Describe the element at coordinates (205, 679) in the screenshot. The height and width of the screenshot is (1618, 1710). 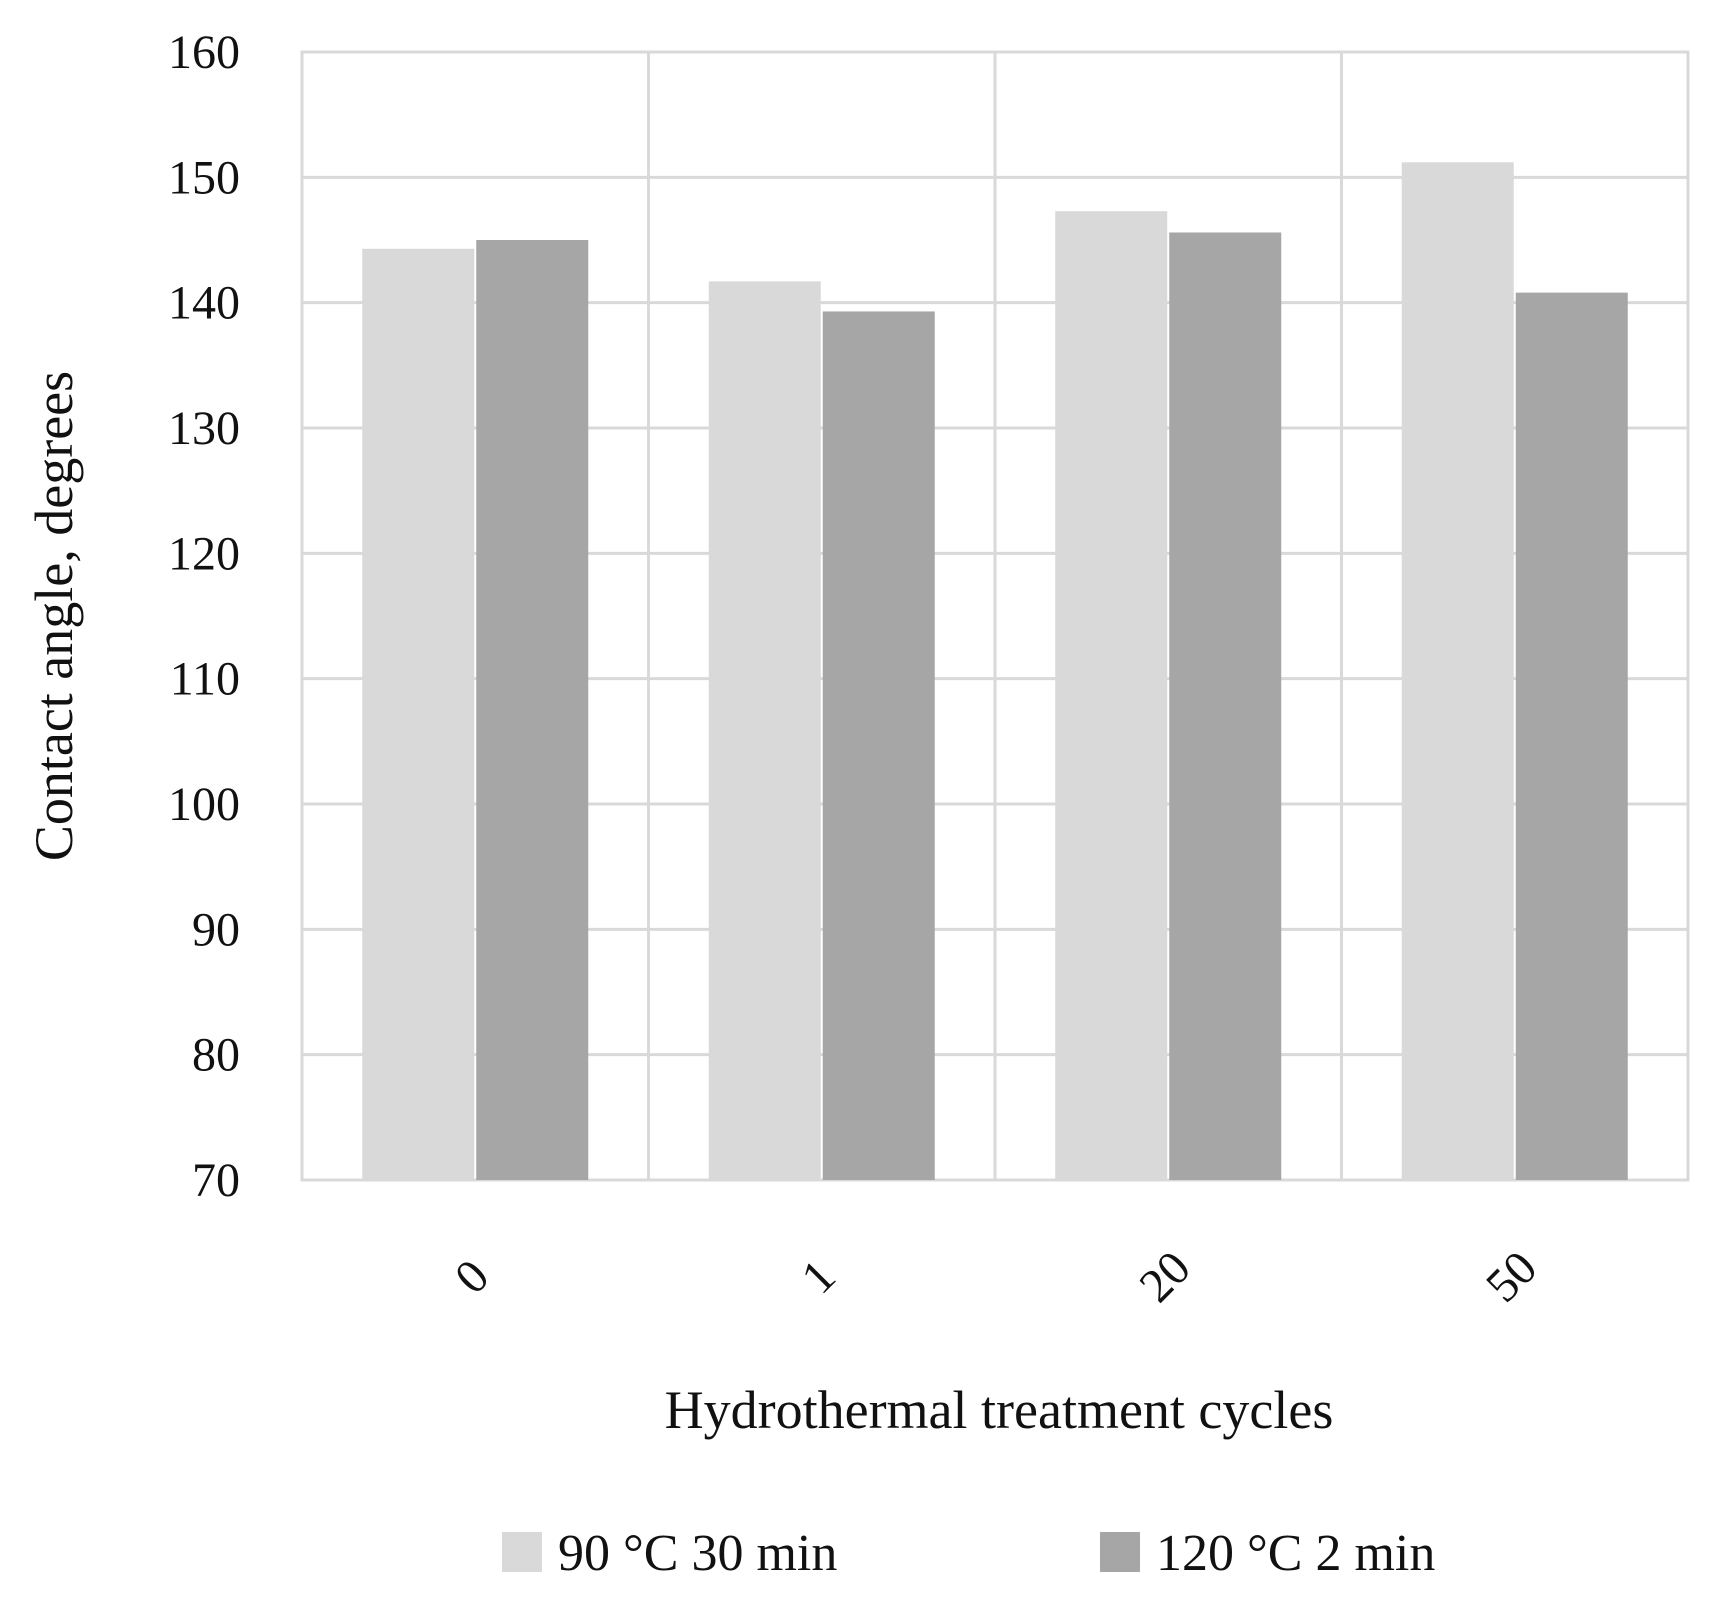
I see `y-tick-label: 110` at that location.